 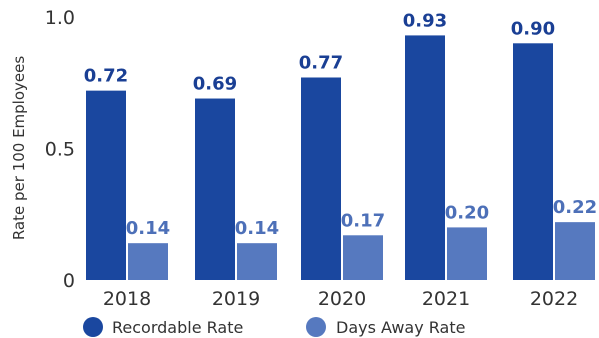 I want to click on y-axis: 0 0.5 1.0, so click(x=60, y=149).